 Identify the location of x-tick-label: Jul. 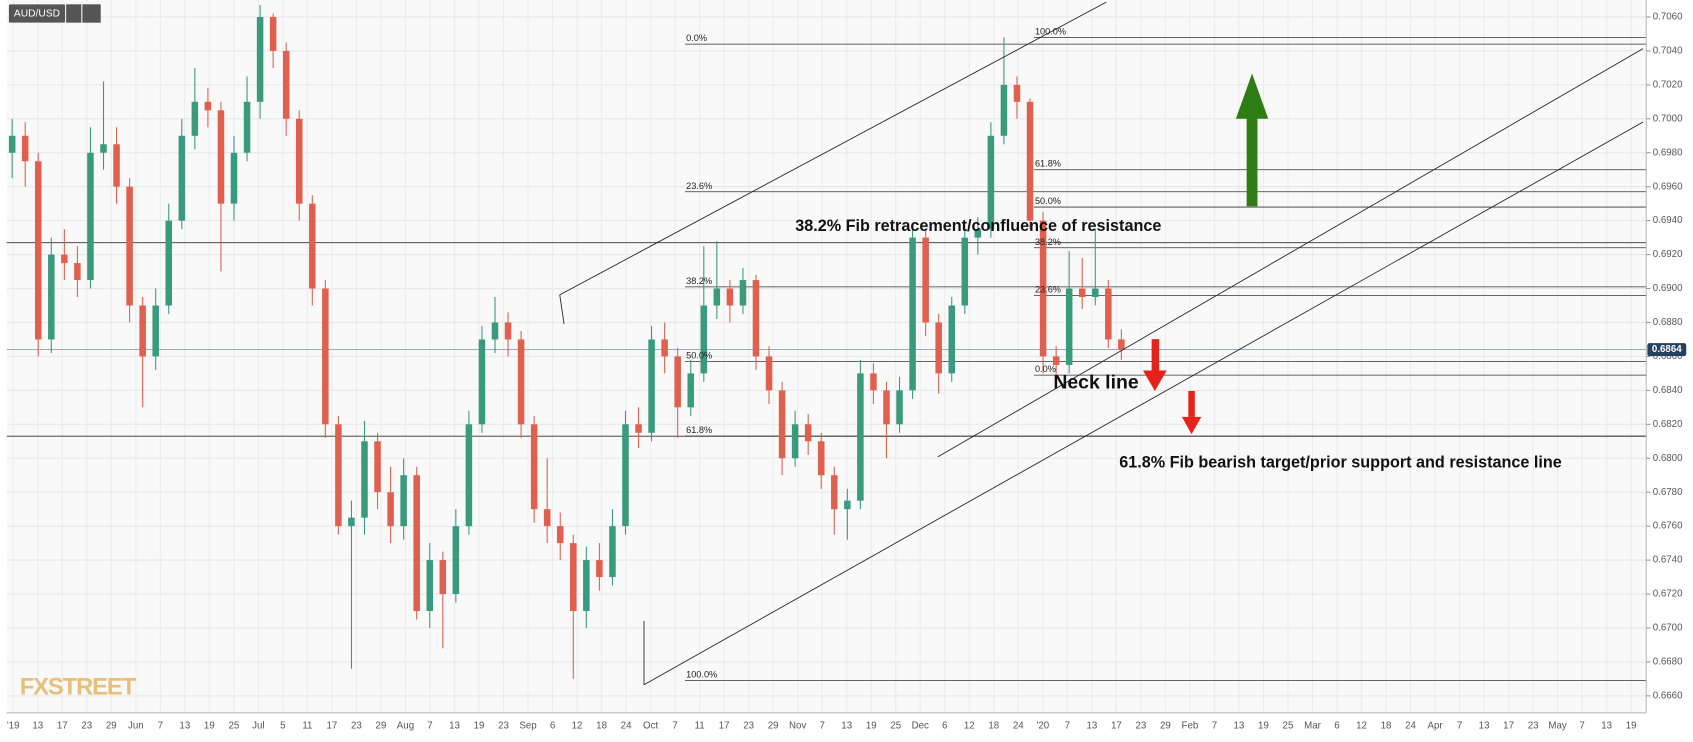
(258, 725).